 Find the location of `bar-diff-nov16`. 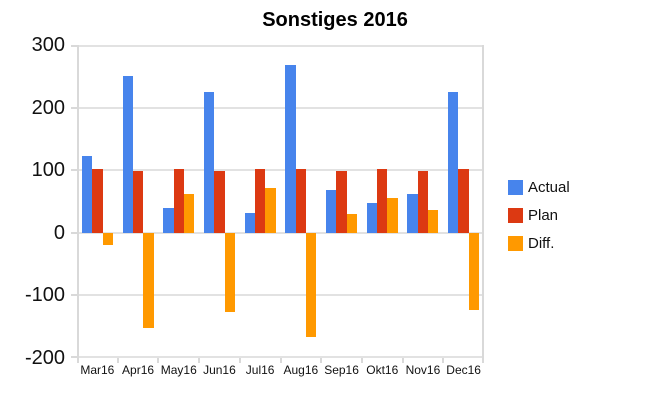

bar-diff-nov16 is located at coordinates (433, 221).